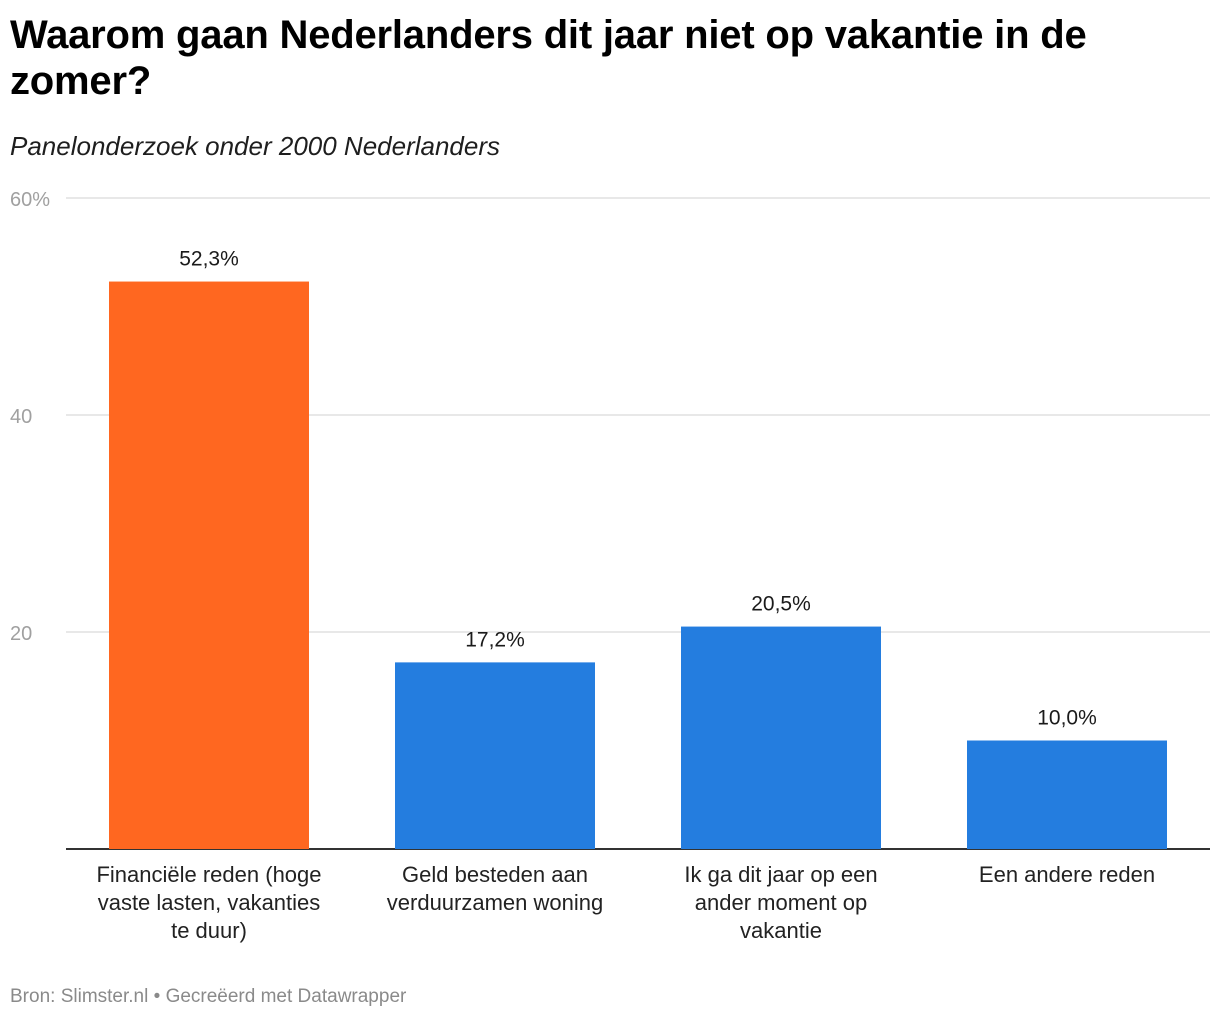  Describe the element at coordinates (495, 888) in the screenshot. I see `x-tick-label: Geld besteden aan verduurzamen woning` at that location.